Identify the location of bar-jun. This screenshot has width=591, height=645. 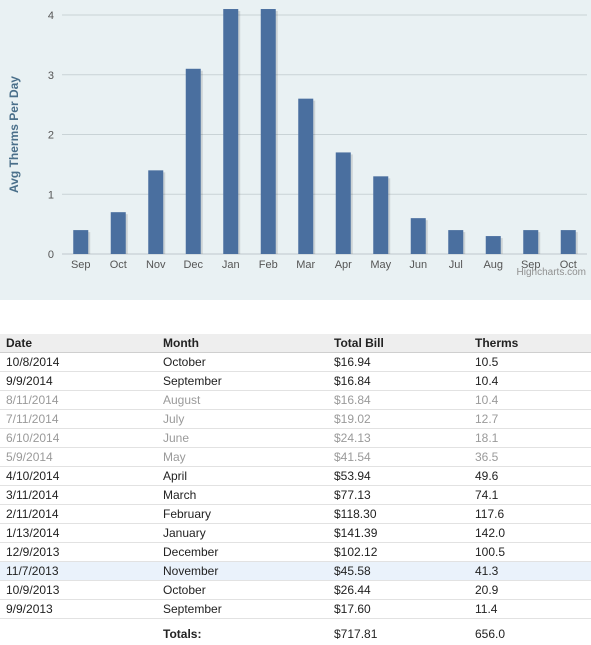
(418, 236).